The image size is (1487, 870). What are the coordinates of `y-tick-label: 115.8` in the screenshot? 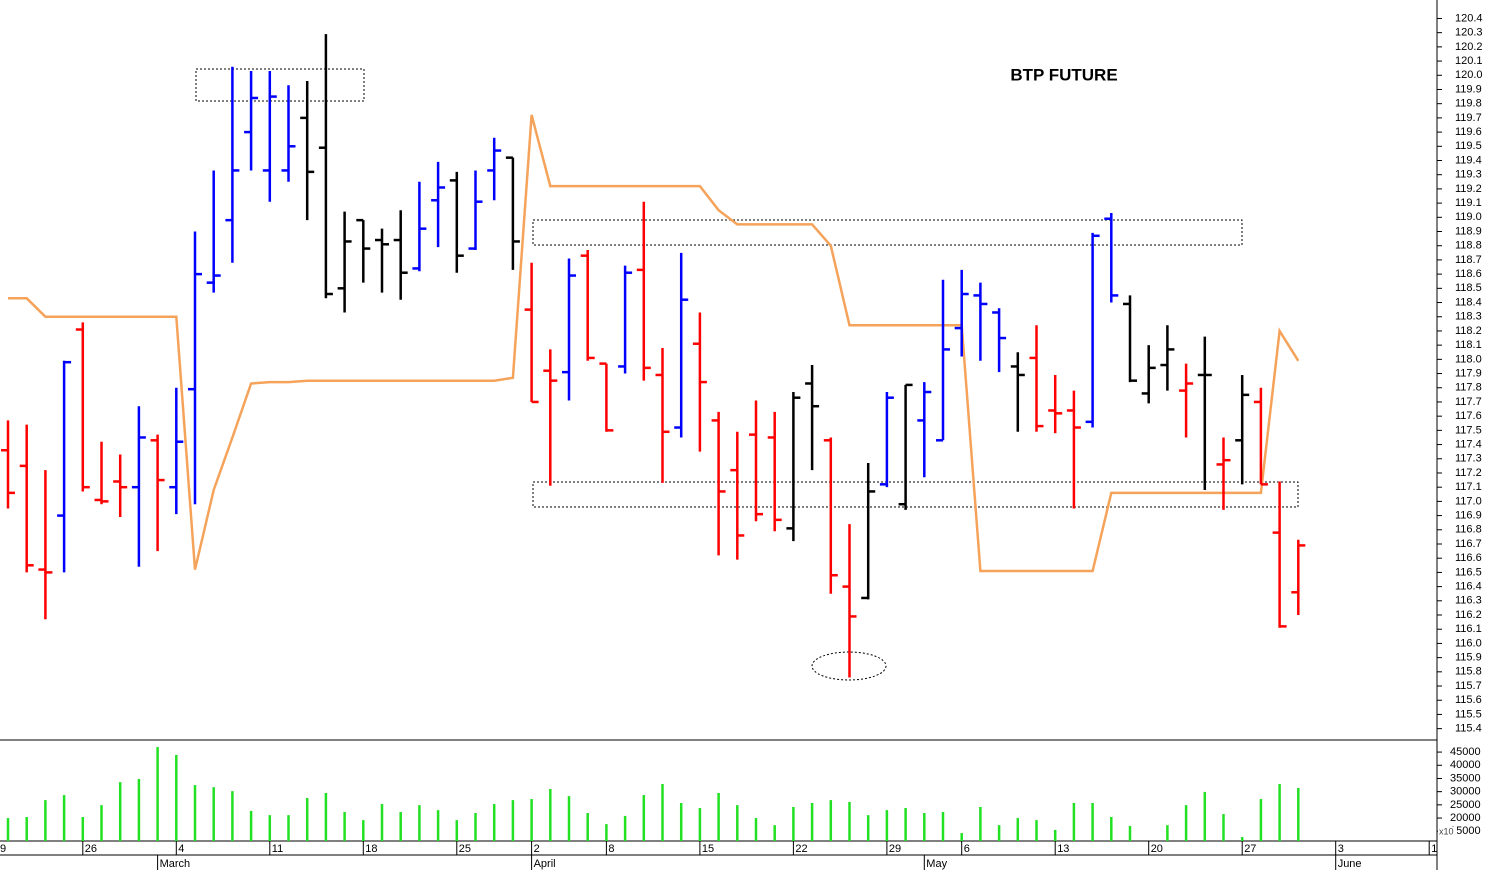 It's located at (1468, 672).